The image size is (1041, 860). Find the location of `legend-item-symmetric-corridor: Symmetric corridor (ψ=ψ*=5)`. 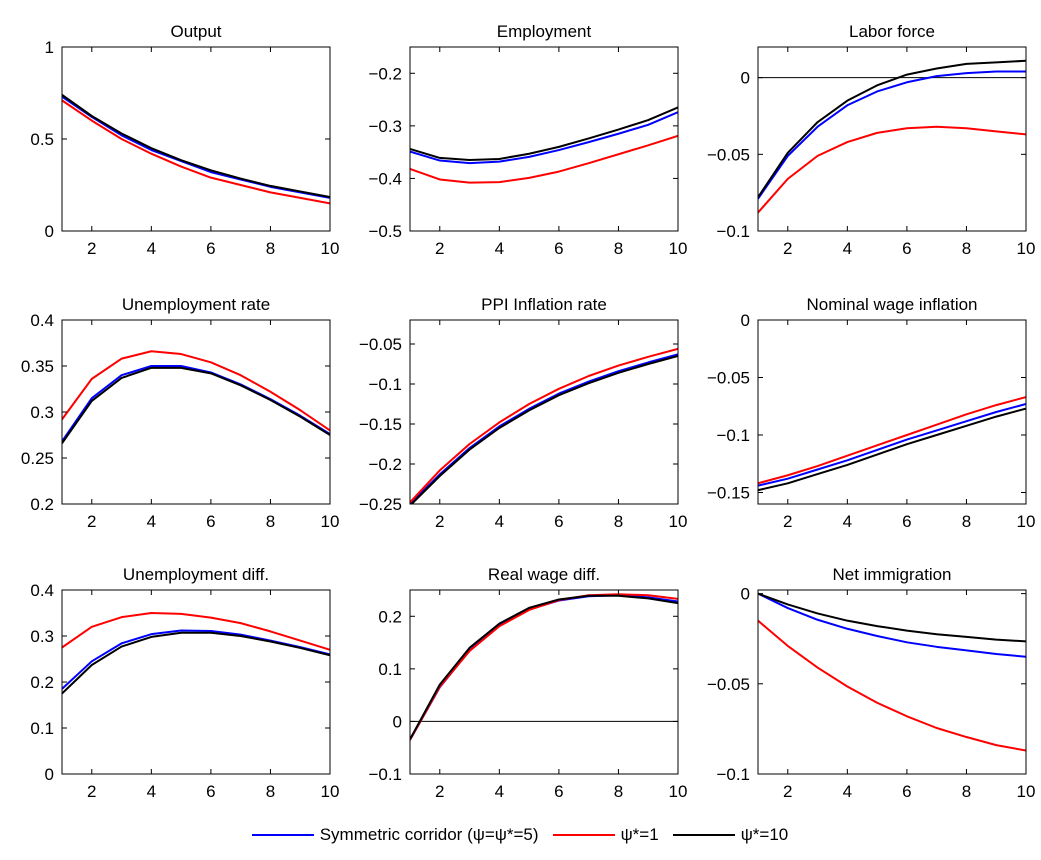

legend-item-symmetric-corridor: Symmetric corridor (ψ=ψ*=5) is located at coordinates (395, 835).